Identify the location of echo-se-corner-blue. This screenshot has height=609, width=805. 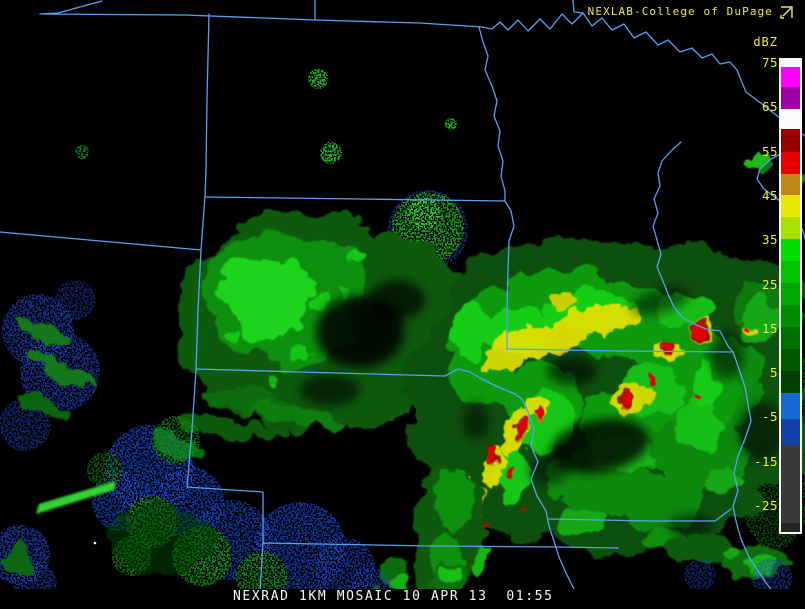
(738, 578).